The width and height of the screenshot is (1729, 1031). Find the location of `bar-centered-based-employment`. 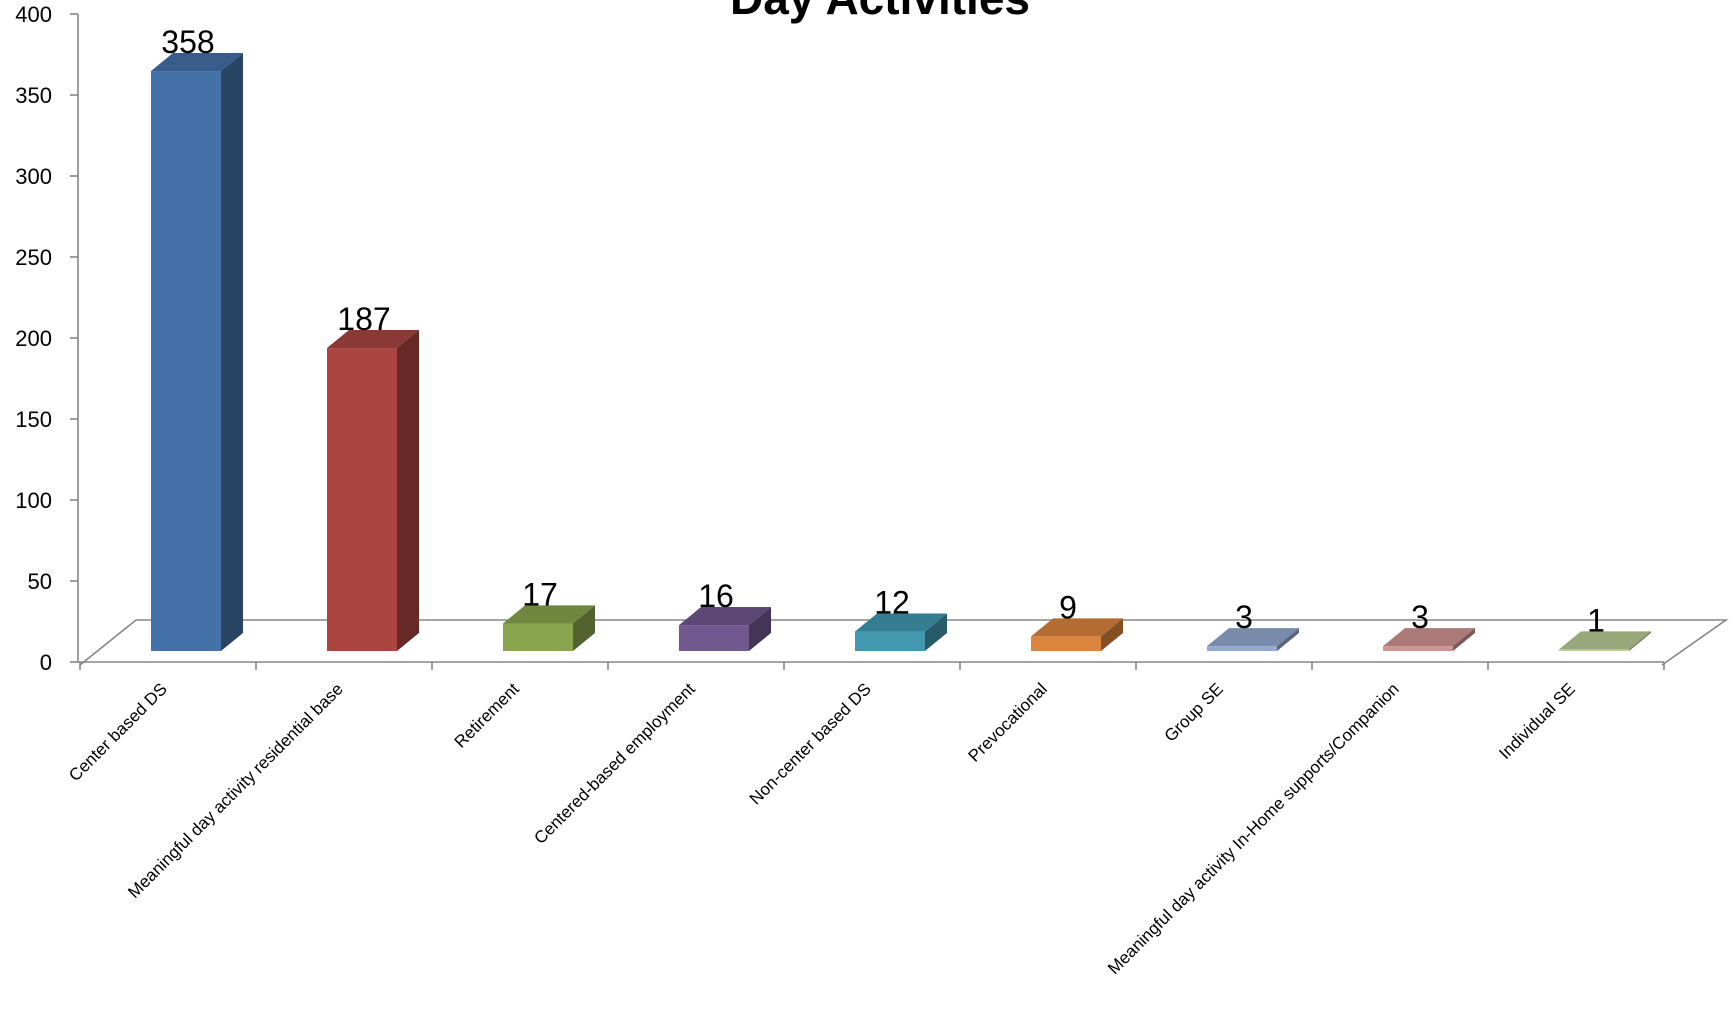

bar-centered-based-employment is located at coordinates (725, 629).